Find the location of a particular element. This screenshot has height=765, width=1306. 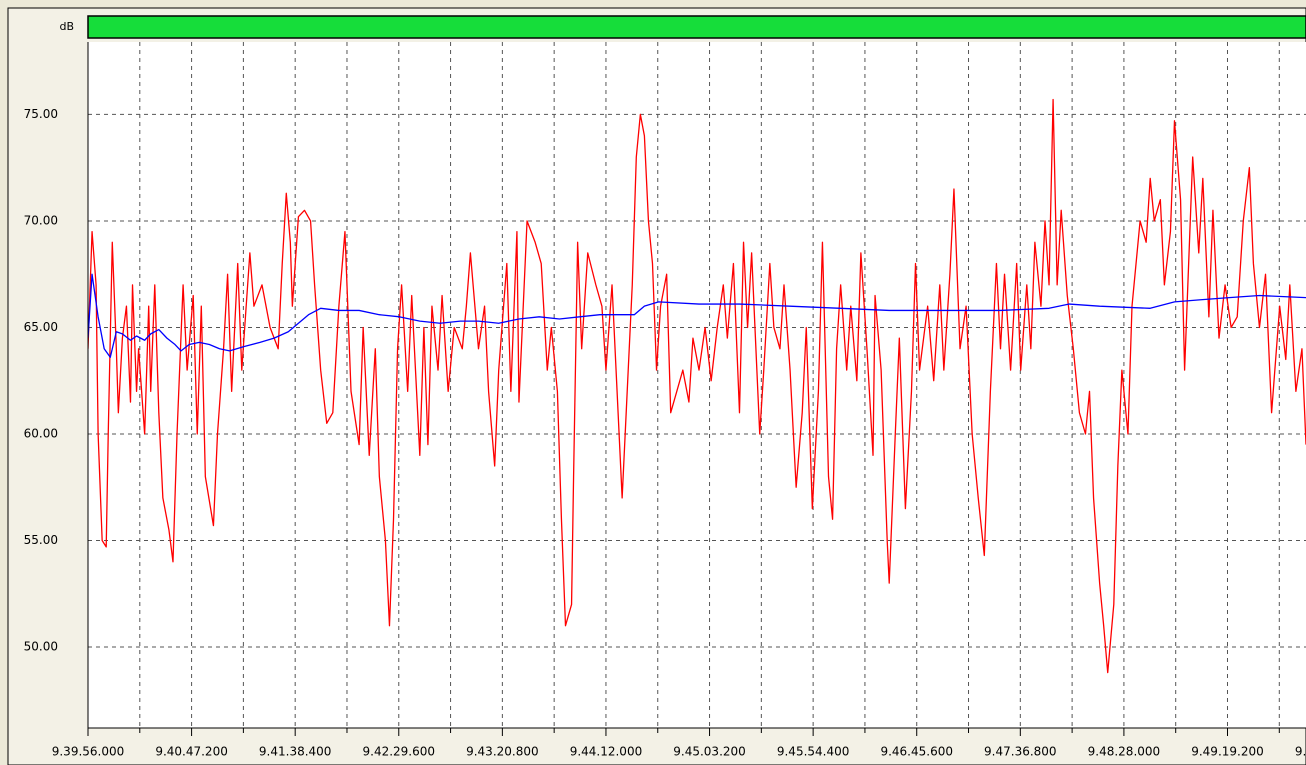

y-tick-label: 55.00 is located at coordinates (41, 540).